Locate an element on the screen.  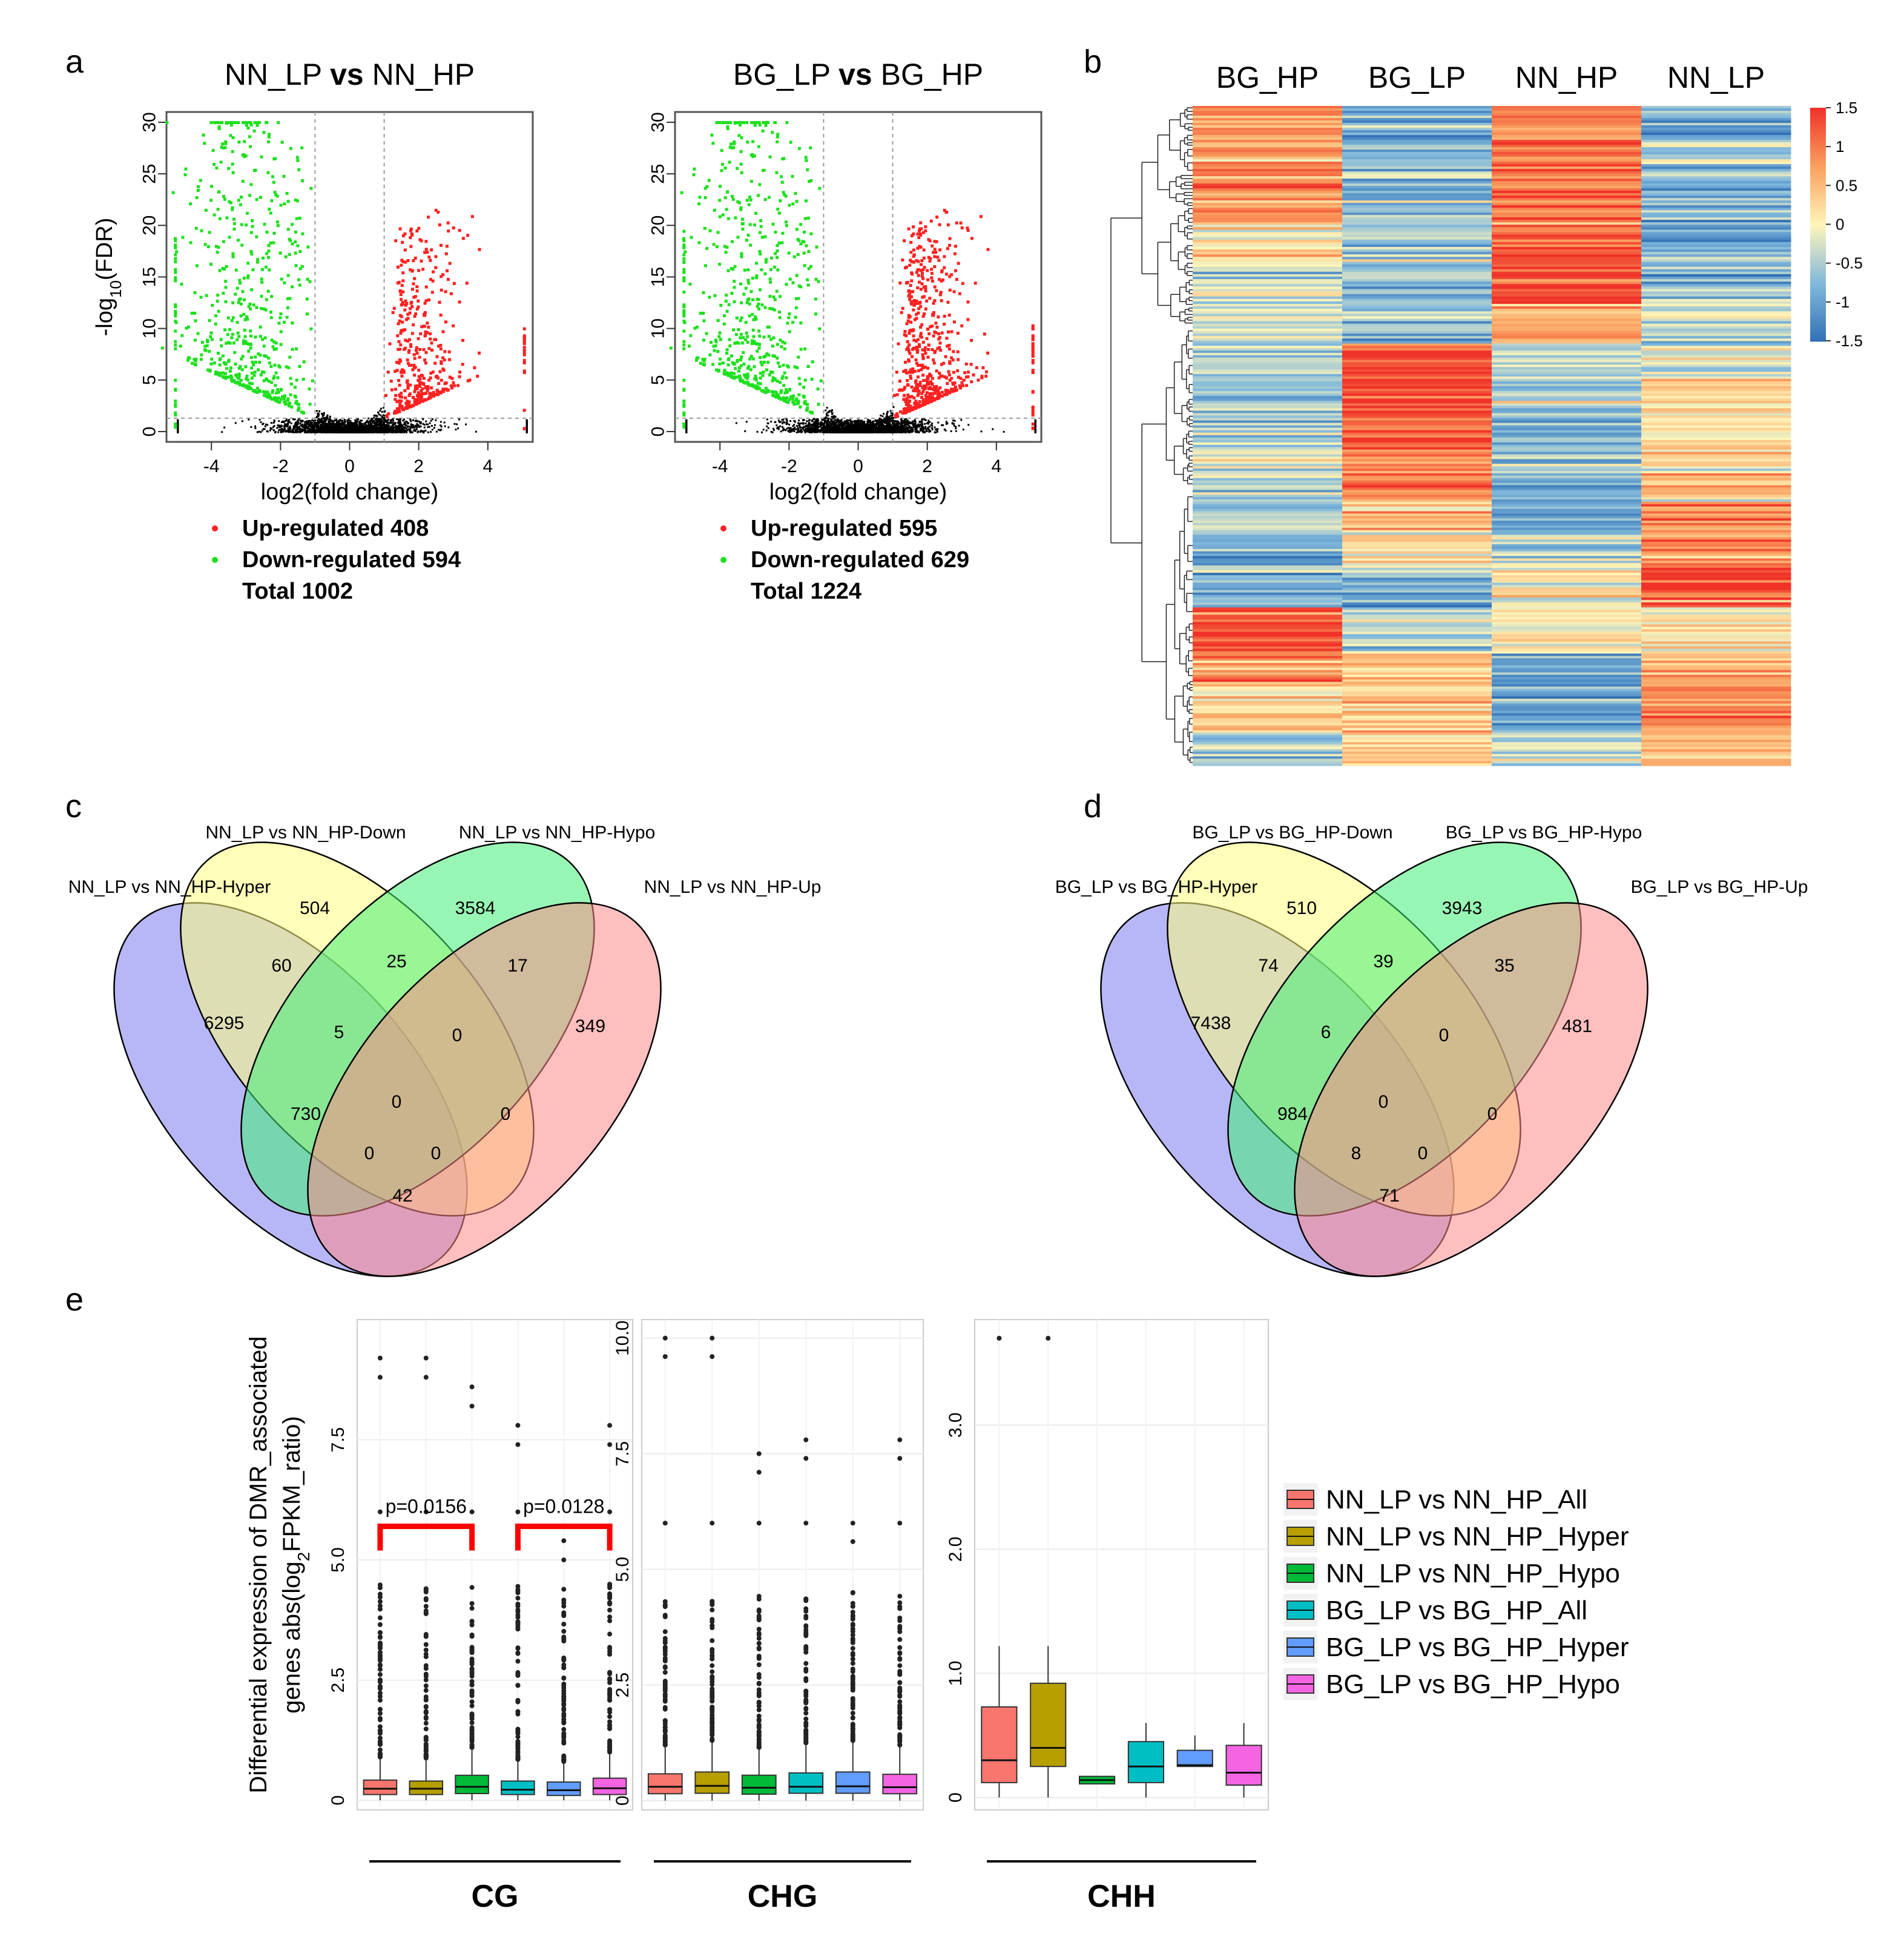
y-tick-label: 0 is located at coordinates (150, 432).